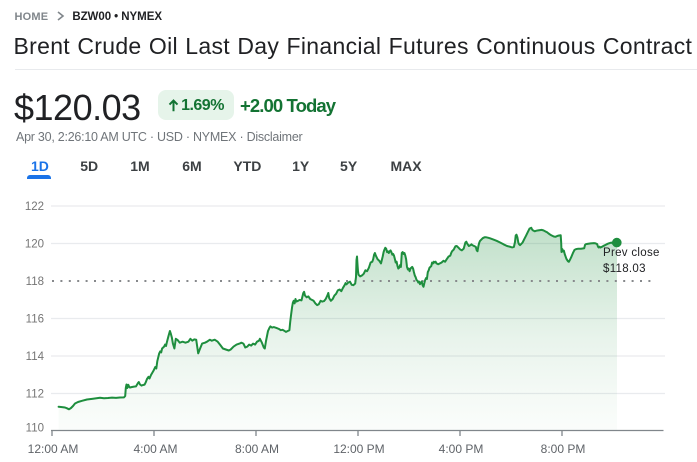 The image size is (697, 462). I want to click on svg-text: 118, so click(35, 282).